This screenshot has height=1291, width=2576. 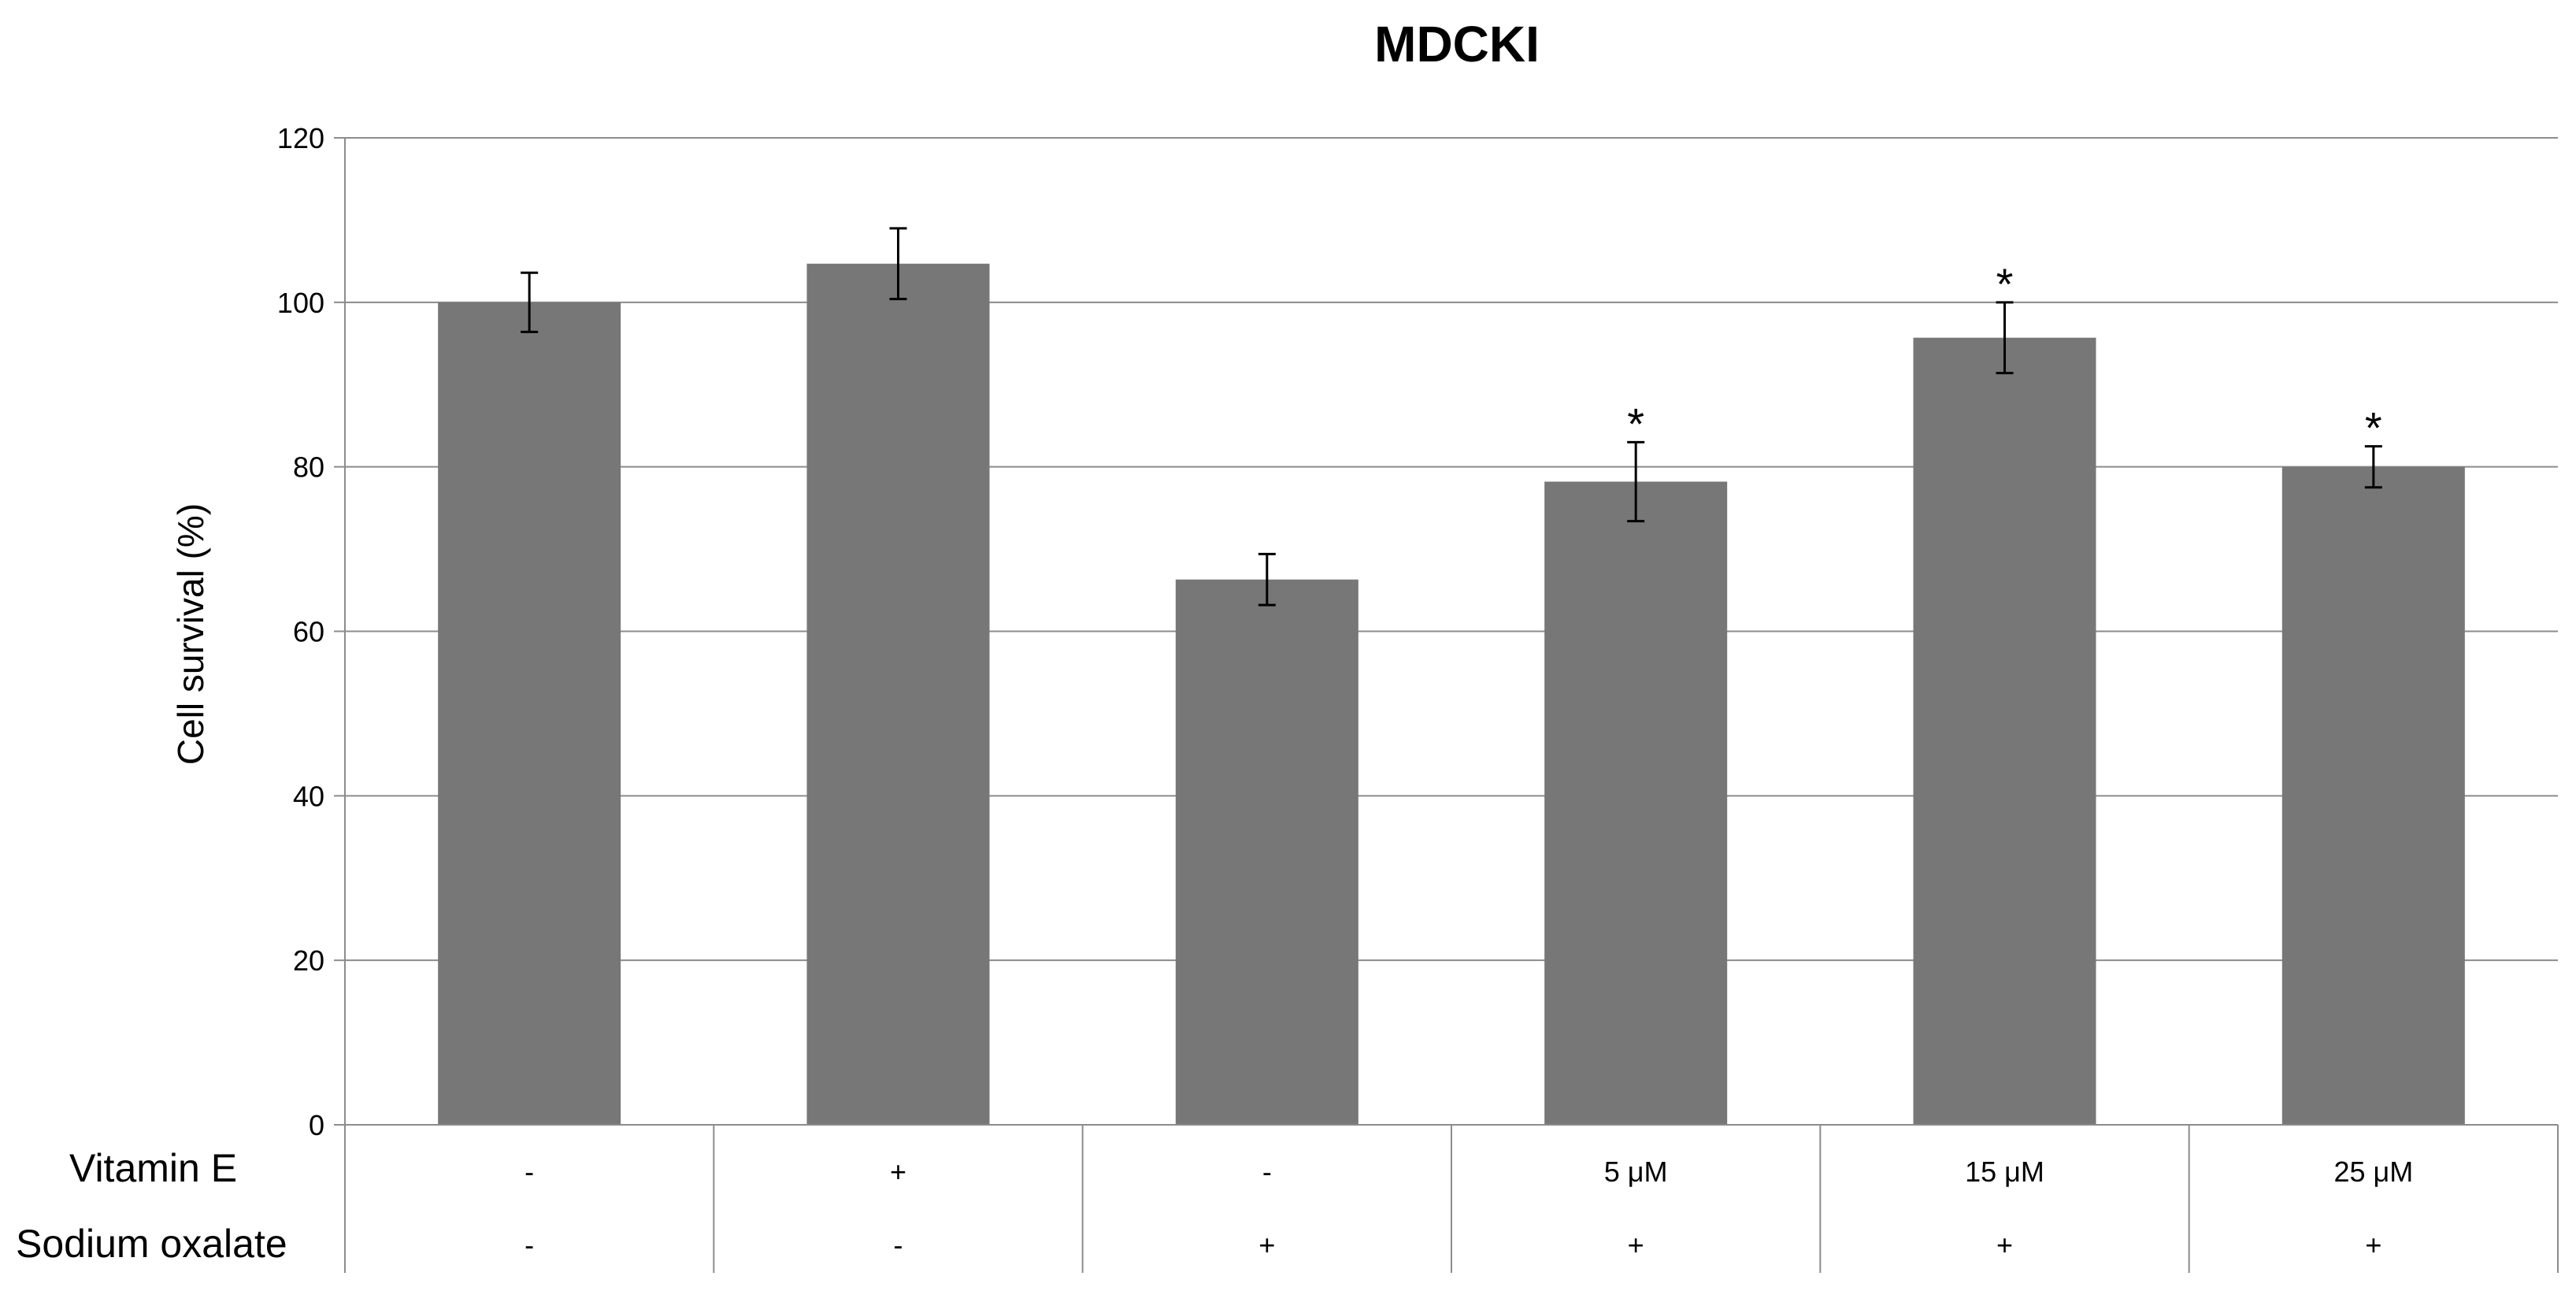 I want to click on table-cell: 15 μM, so click(x=2004, y=1172).